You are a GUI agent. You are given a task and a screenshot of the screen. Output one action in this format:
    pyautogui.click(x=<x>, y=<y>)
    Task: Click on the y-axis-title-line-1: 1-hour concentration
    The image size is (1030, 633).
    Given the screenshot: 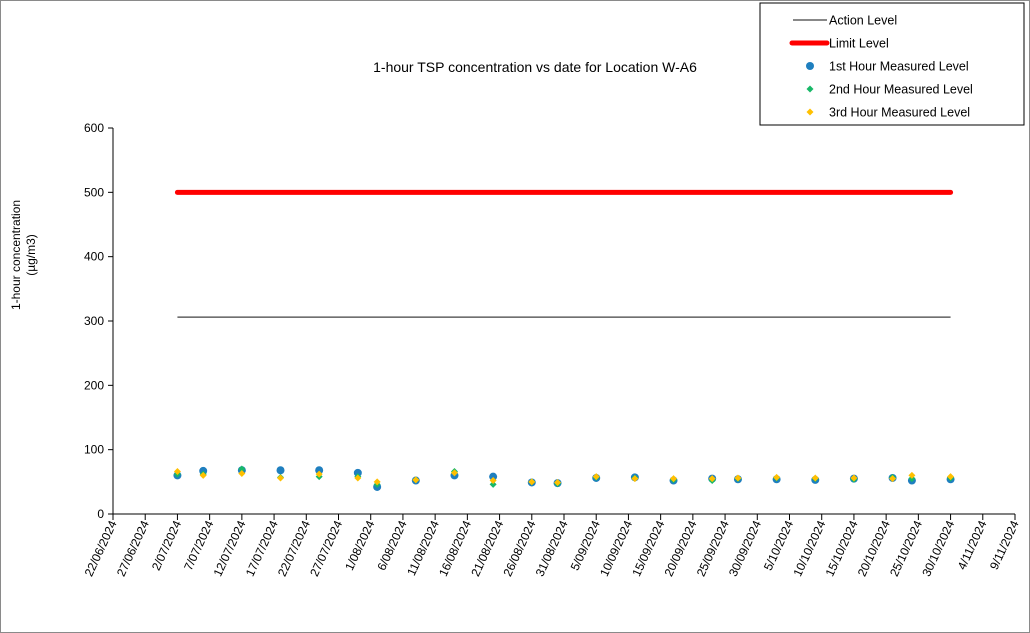 What is the action you would take?
    pyautogui.click(x=16, y=255)
    